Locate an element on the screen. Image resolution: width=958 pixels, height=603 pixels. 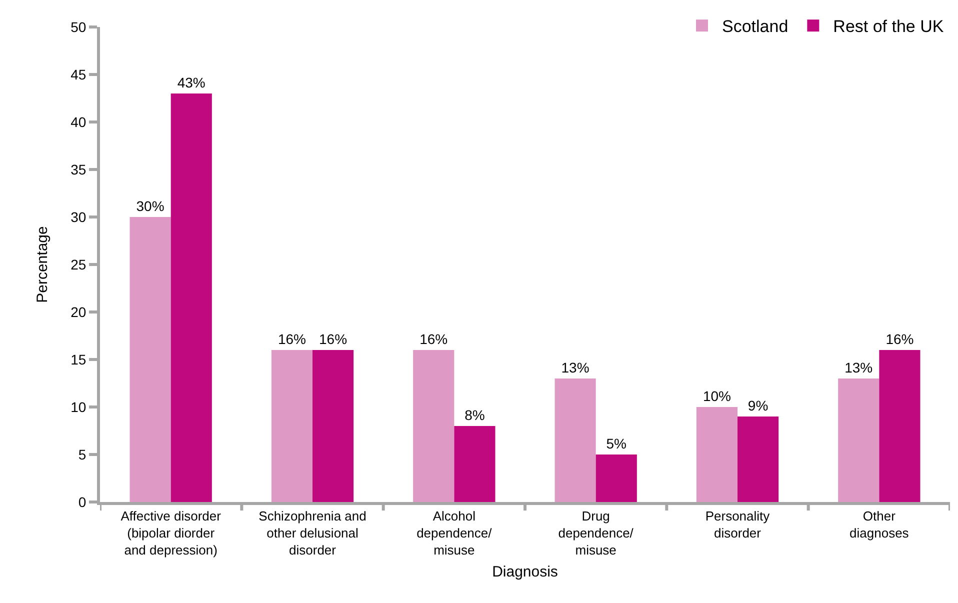
data-label: 9% is located at coordinates (758, 406).